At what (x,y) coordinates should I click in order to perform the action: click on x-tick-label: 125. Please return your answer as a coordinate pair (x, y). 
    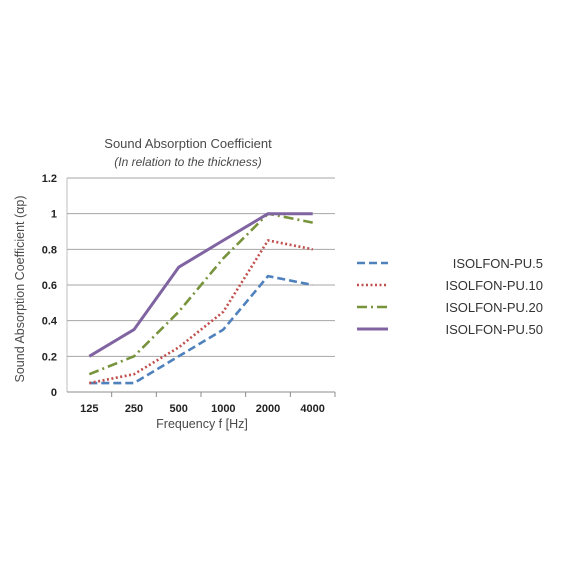
    Looking at the image, I should click on (89, 409).